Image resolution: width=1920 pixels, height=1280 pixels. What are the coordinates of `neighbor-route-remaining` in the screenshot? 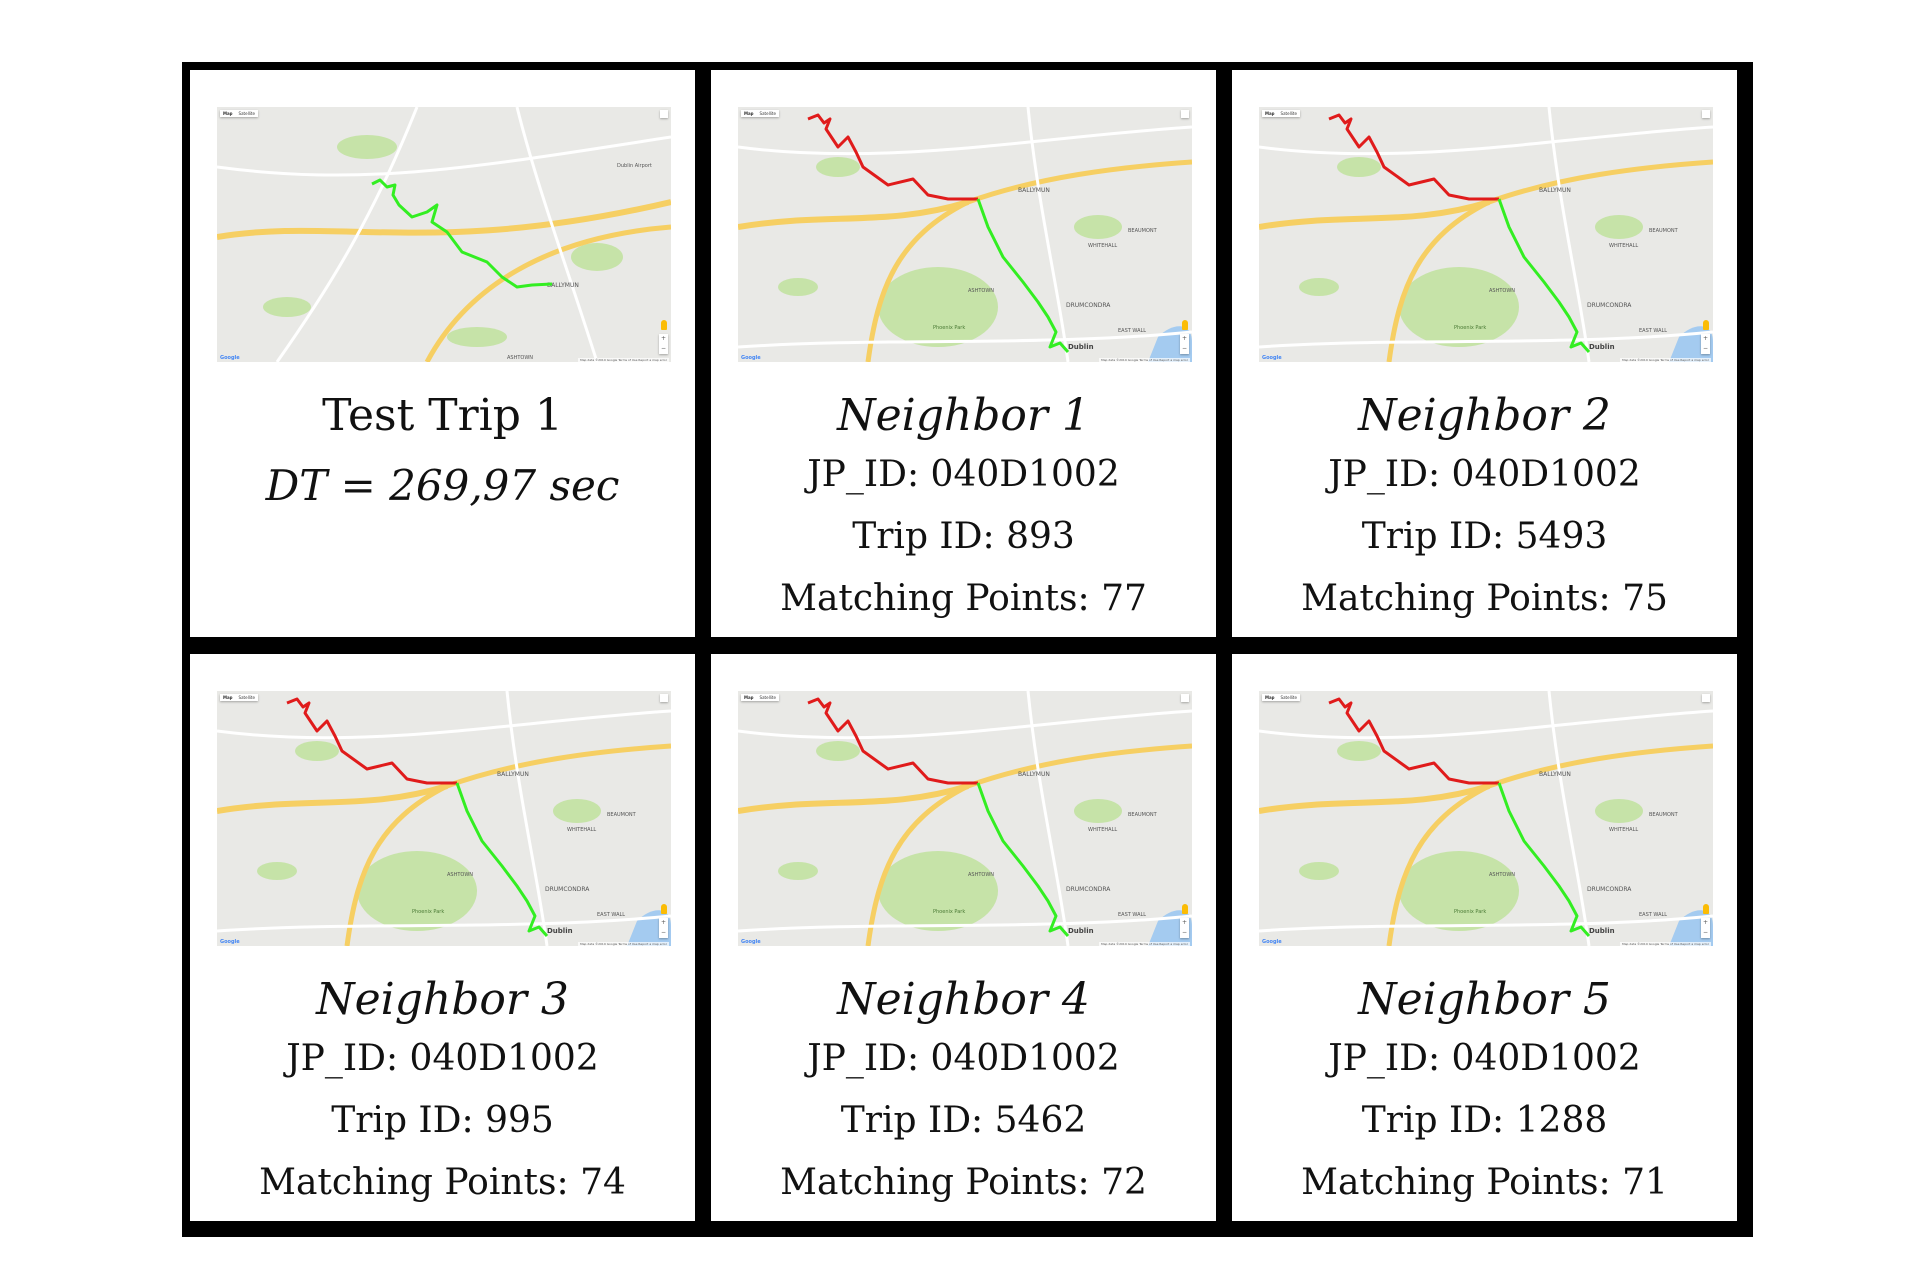 It's located at (1023, 275).